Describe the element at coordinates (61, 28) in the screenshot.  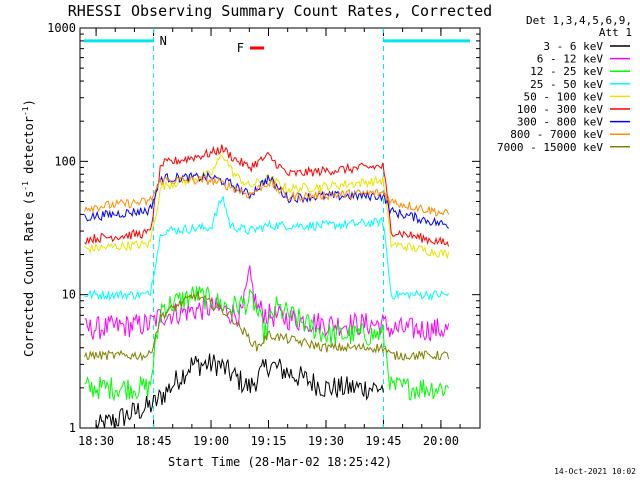
I see `y-tick-label: 1000` at that location.